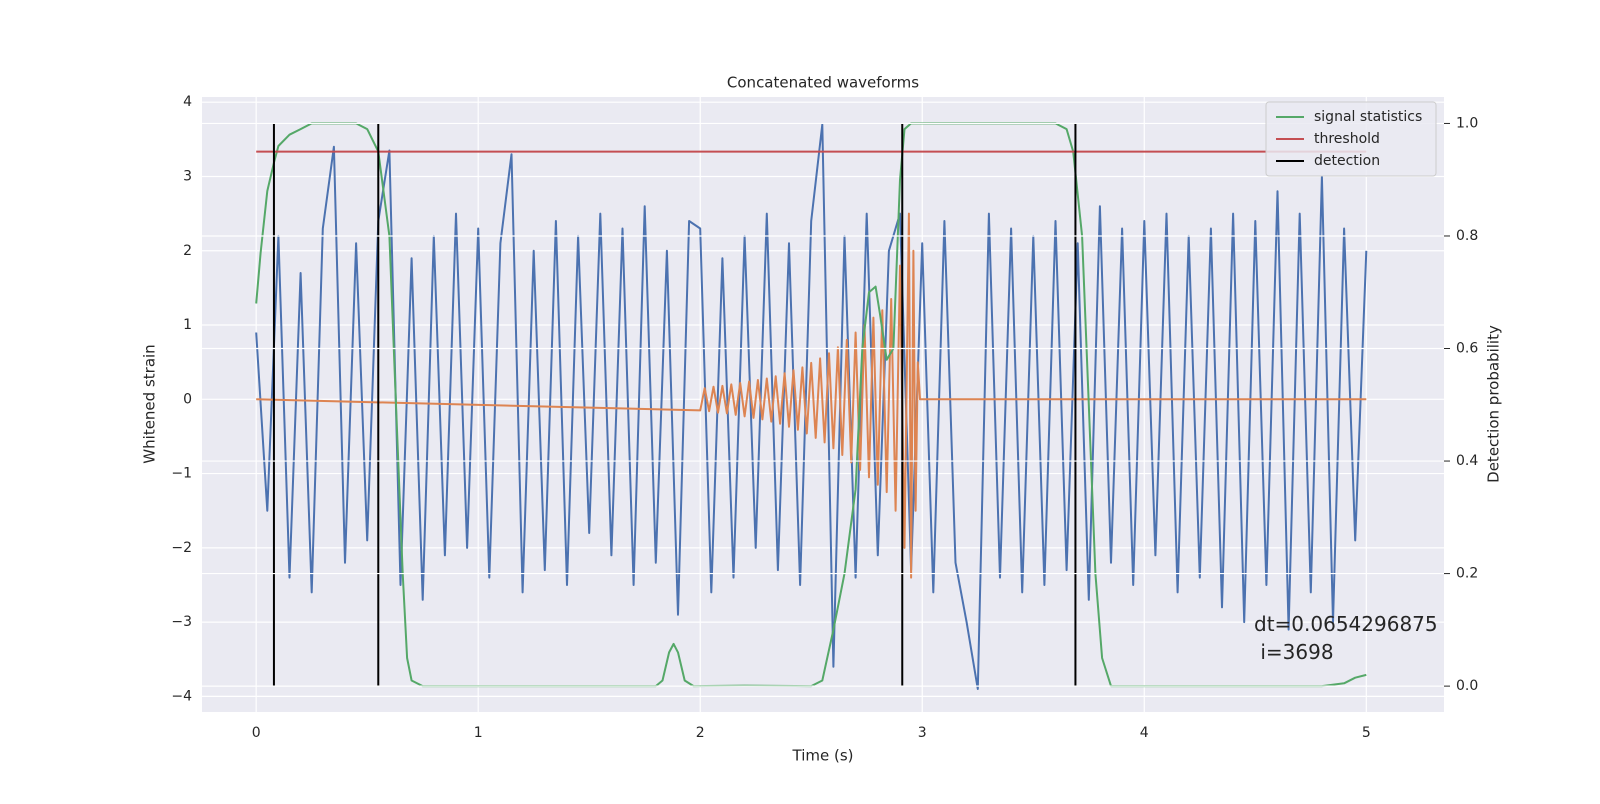  I want to click on legend-box, so click(1351, 139).